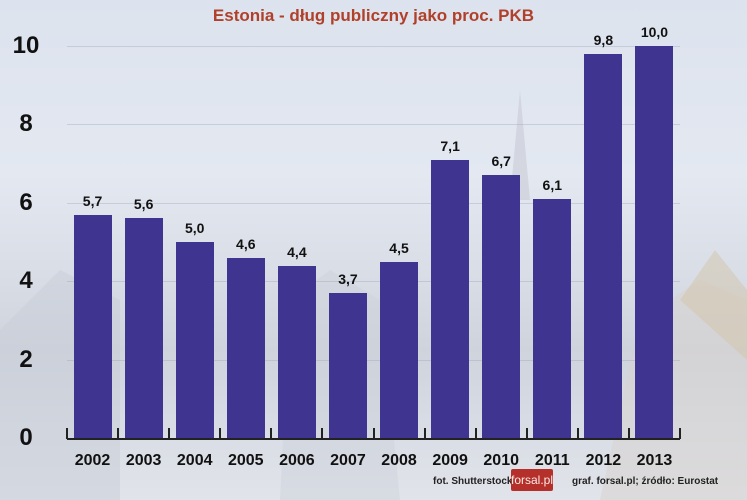 Image resolution: width=747 pixels, height=500 pixels. Describe the element at coordinates (501, 460) in the screenshot. I see `x-tick-label: 2010` at that location.